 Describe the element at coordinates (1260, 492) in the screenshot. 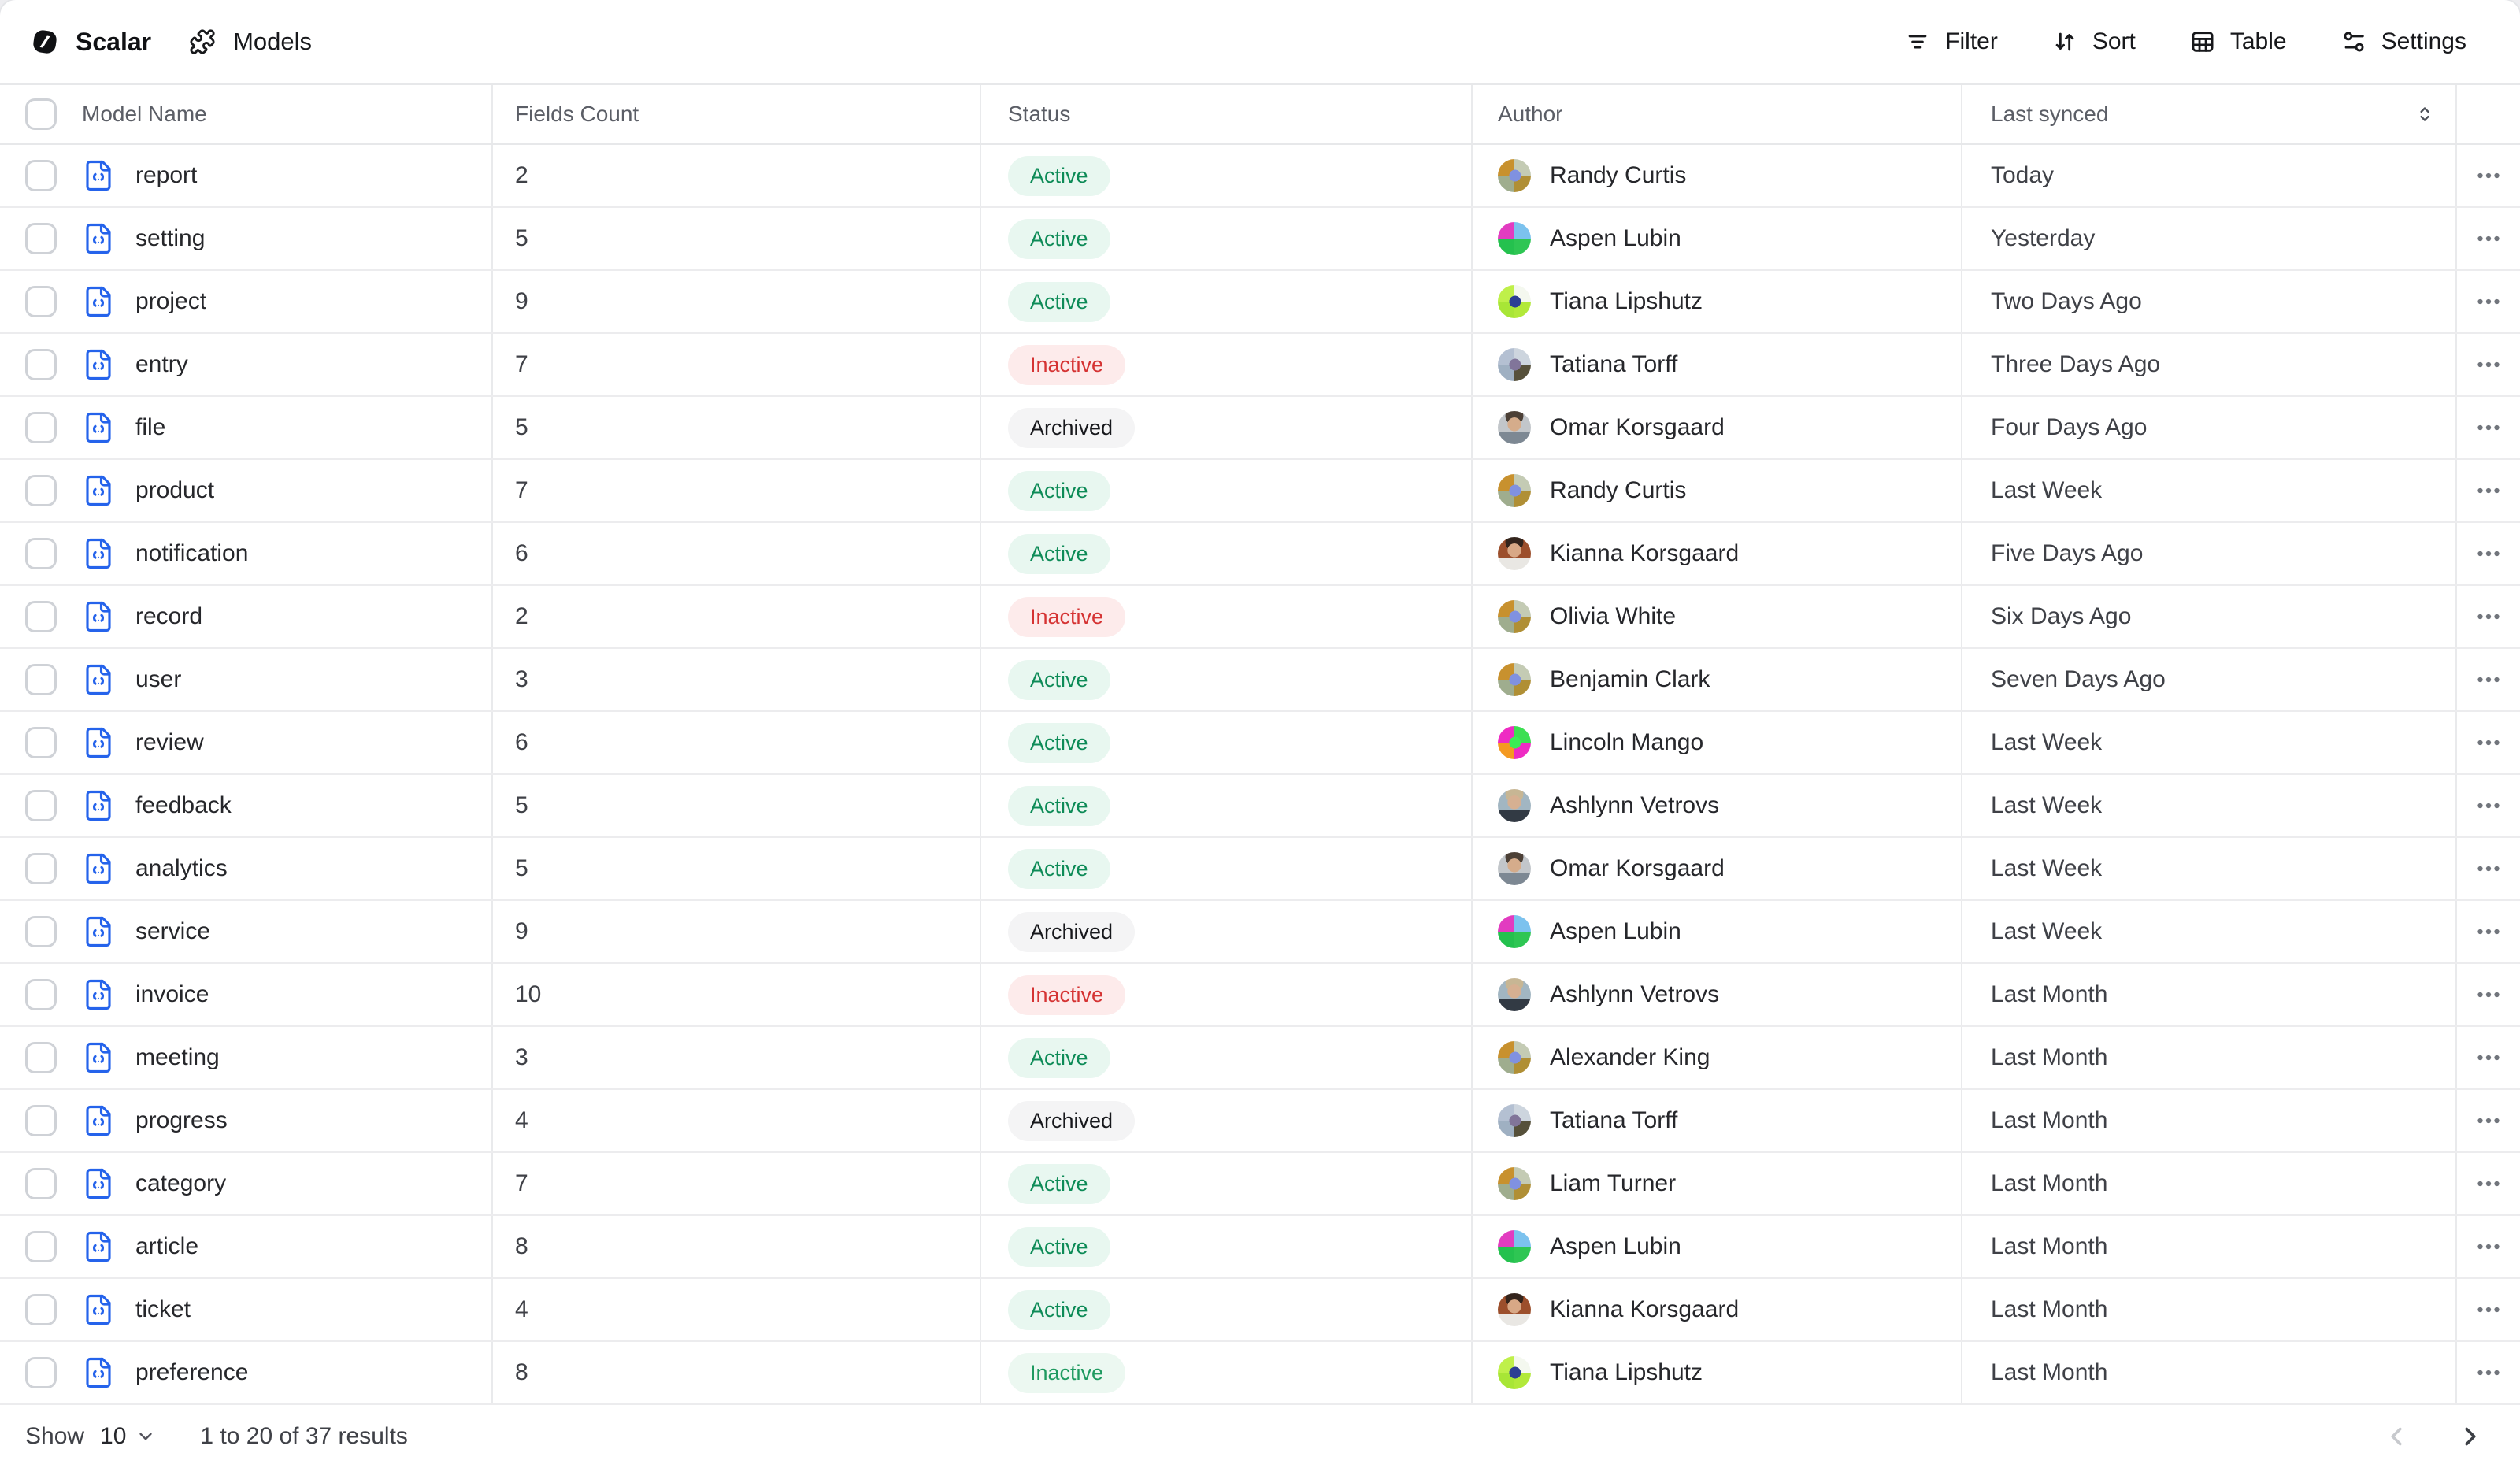

I see `table-row: product 7 Active Randy Curtis Last Week` at that location.